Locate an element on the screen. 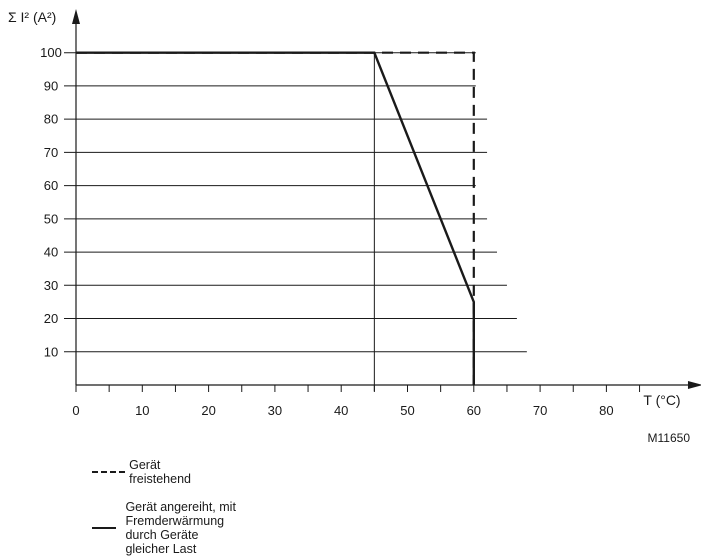  x-tick-label-0: 0 is located at coordinates (75, 410).